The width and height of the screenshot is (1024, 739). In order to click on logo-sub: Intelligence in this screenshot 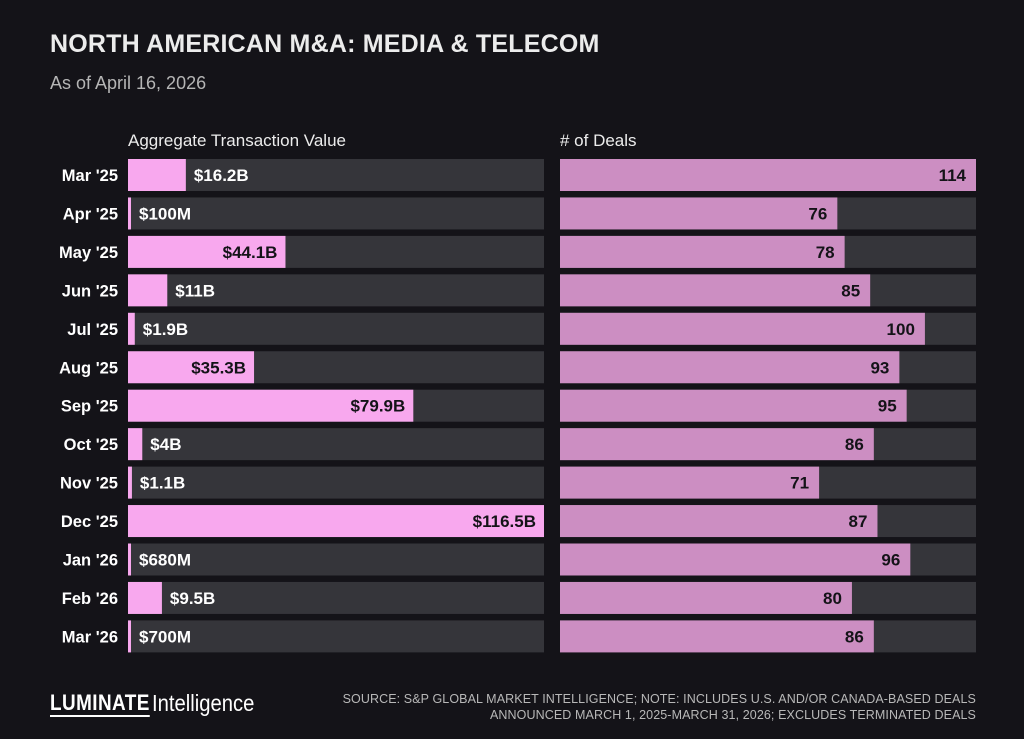, I will do `click(203, 703)`.